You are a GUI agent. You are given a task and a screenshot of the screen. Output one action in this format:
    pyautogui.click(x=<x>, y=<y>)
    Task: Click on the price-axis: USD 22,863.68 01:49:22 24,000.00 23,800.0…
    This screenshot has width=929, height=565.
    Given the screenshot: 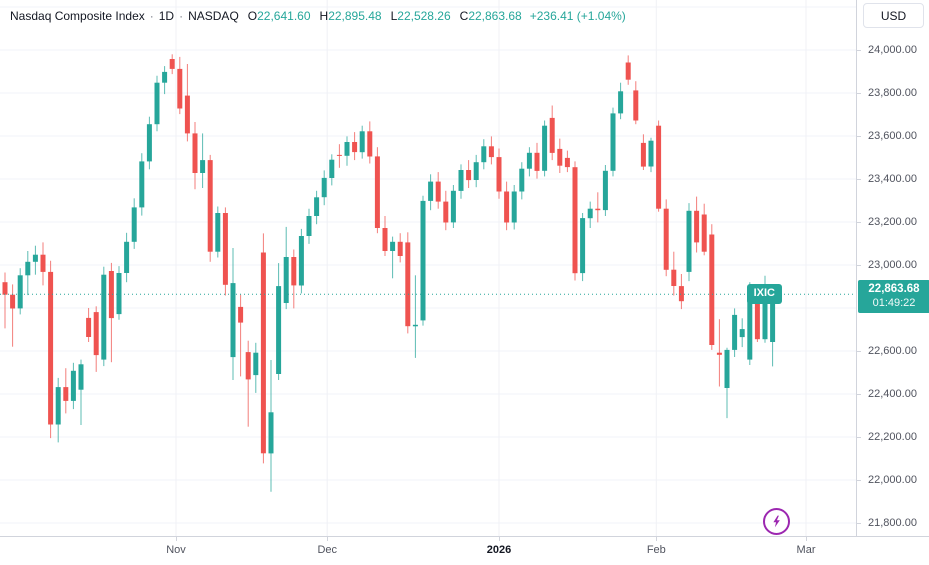 What is the action you would take?
    pyautogui.click(x=892, y=268)
    